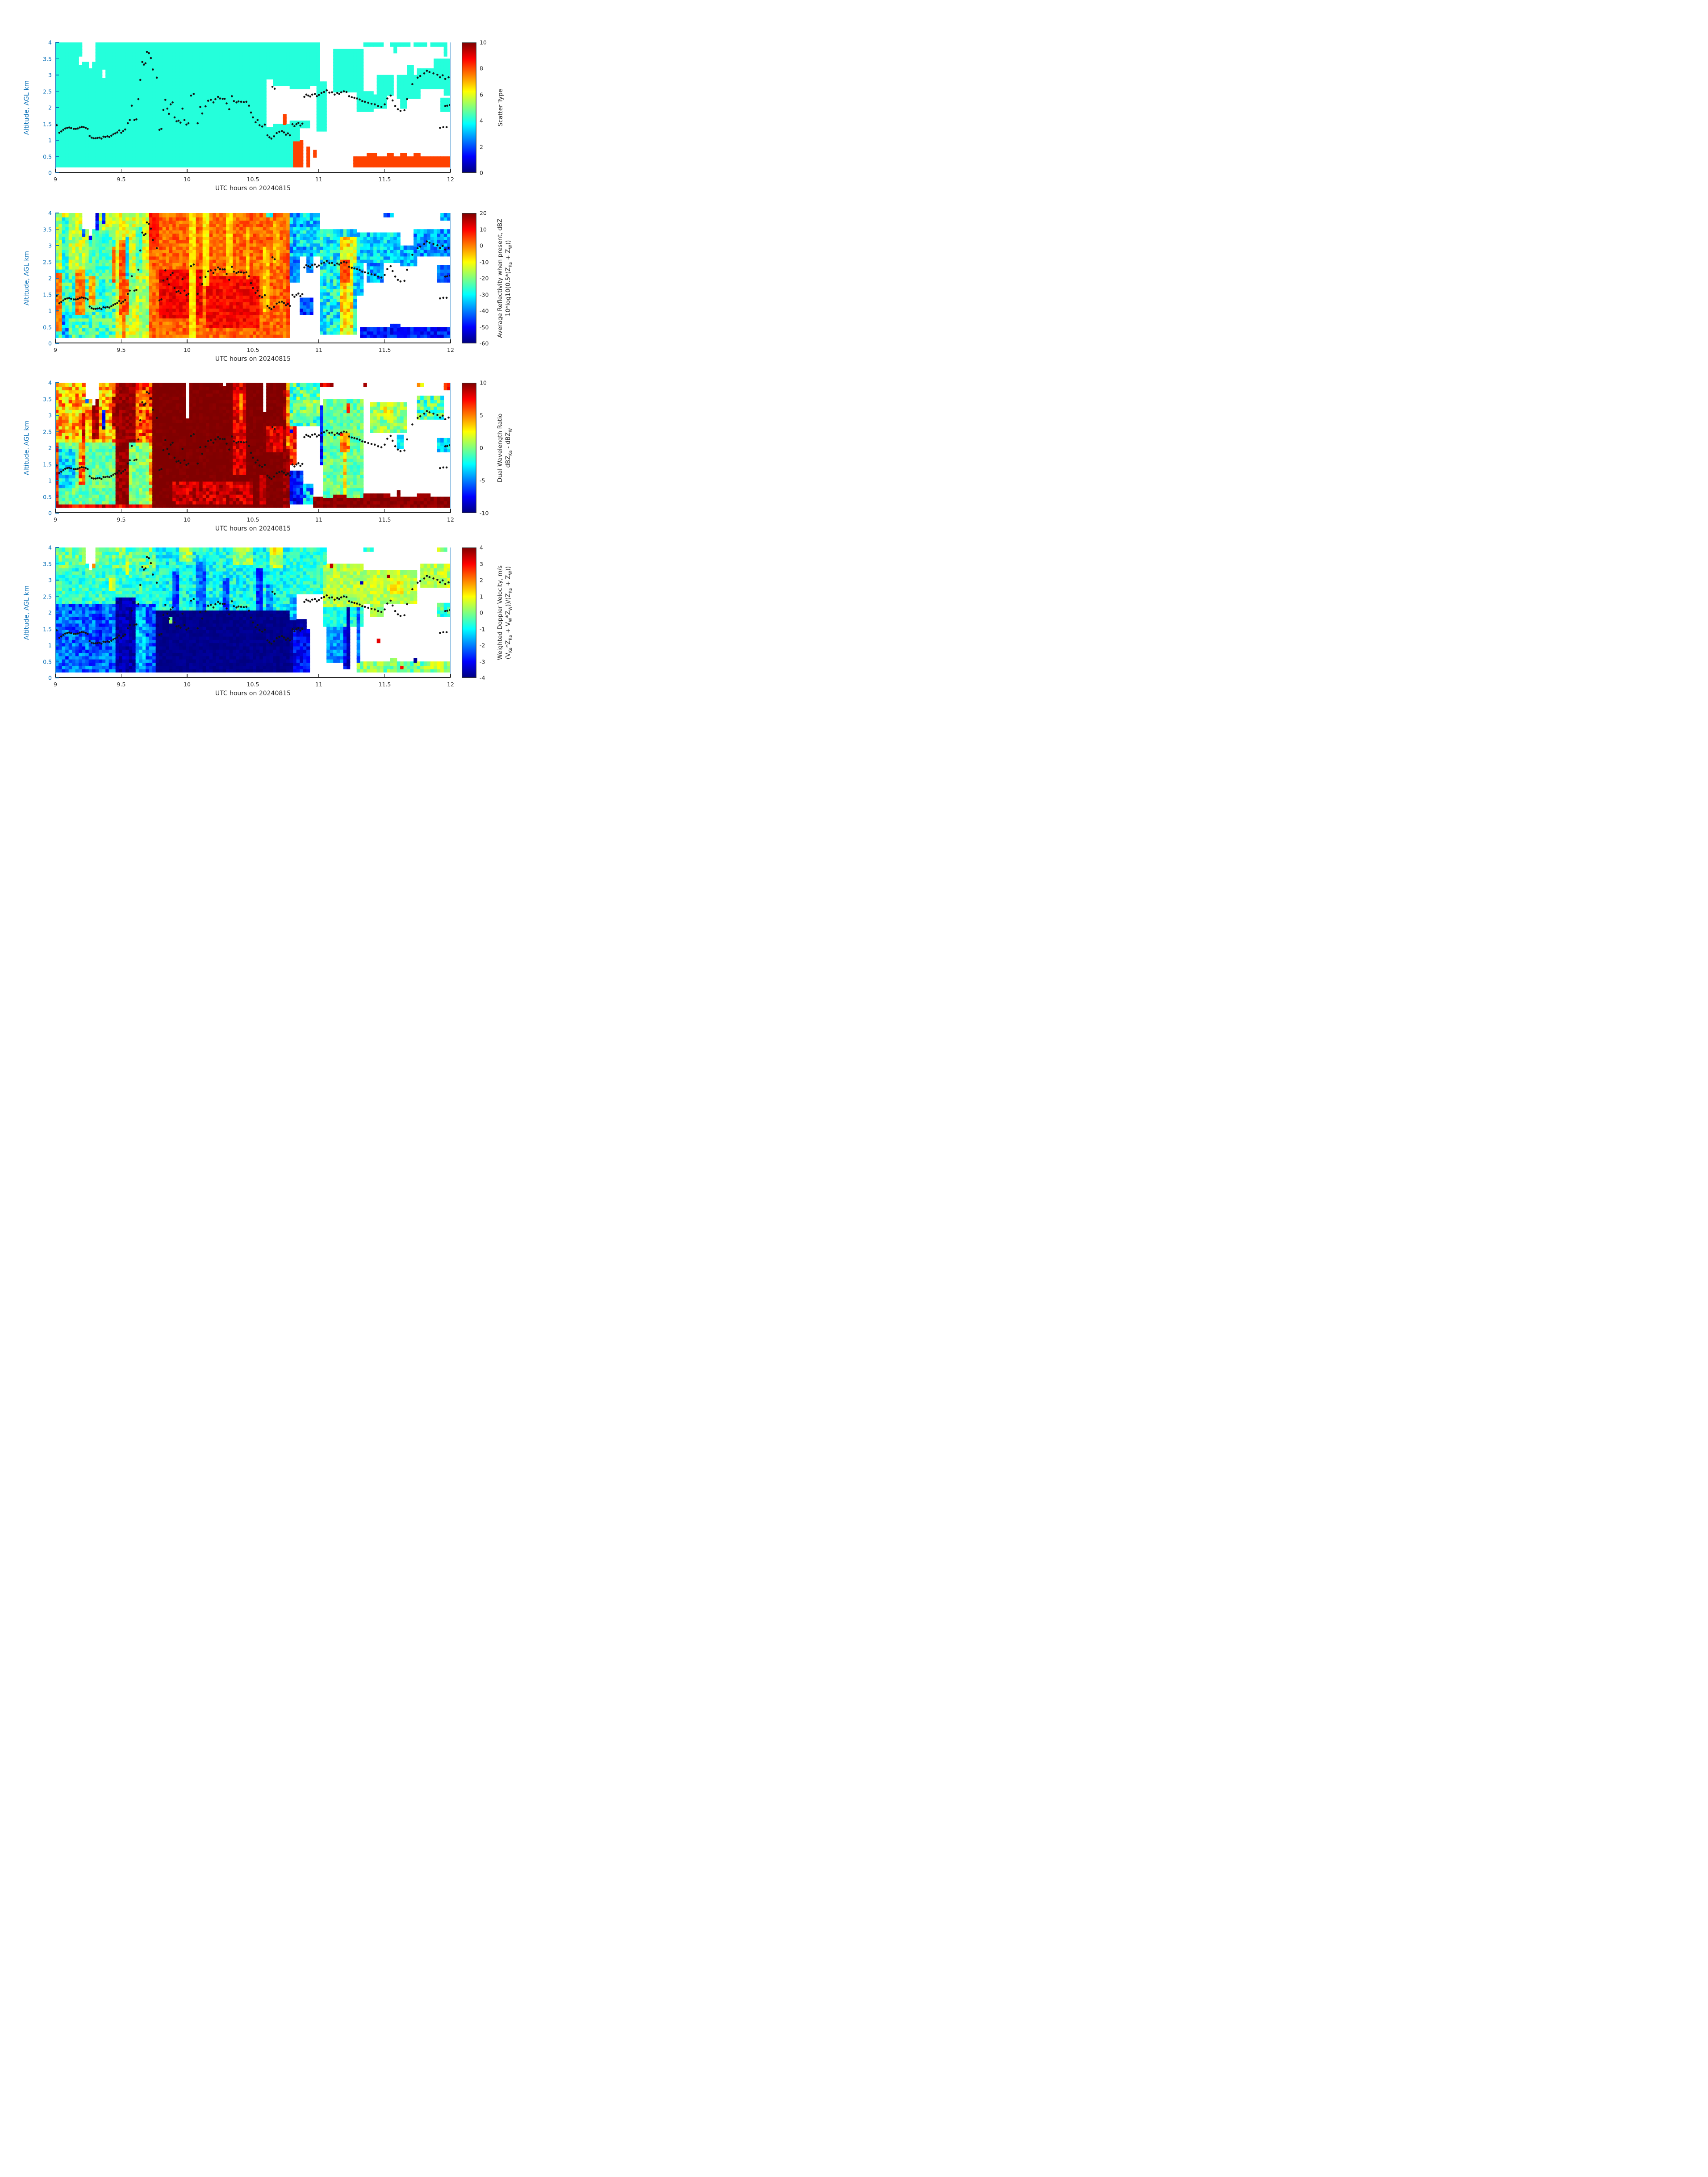 The image size is (1708, 2177). Describe the element at coordinates (484, 278) in the screenshot. I see `colorbar-tick-label: -20` at that location.